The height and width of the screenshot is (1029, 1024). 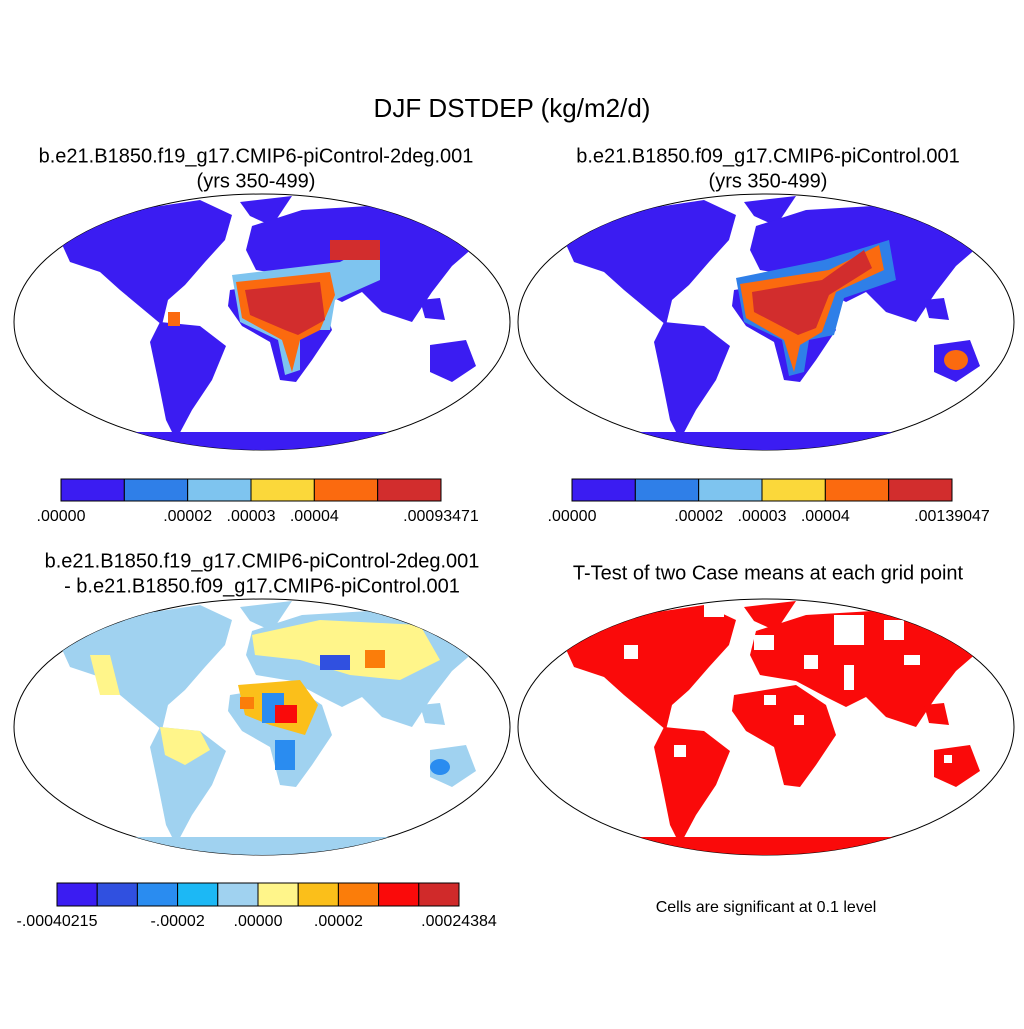 What do you see at coordinates (459, 921) in the screenshot?
I see `colorbar-label: .00024384` at bounding box center [459, 921].